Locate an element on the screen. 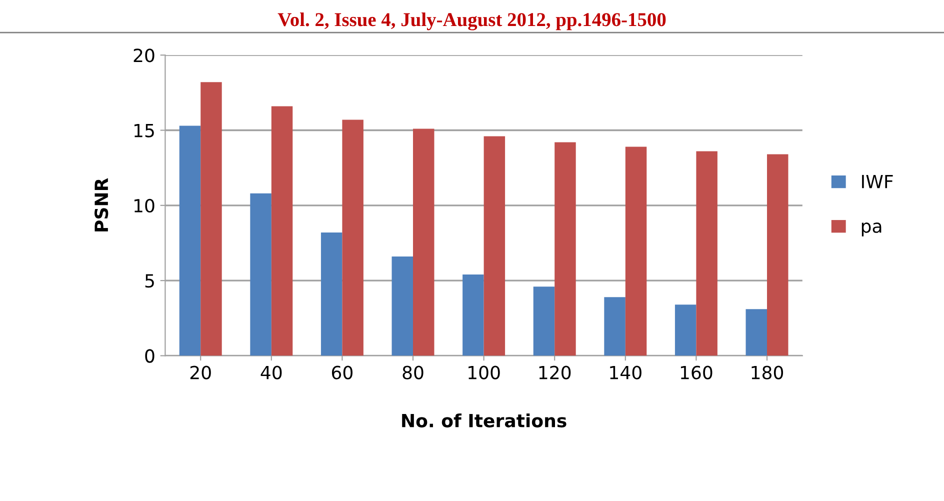 The height and width of the screenshot is (501, 944). x-tick-label: 20 is located at coordinates (200, 373).